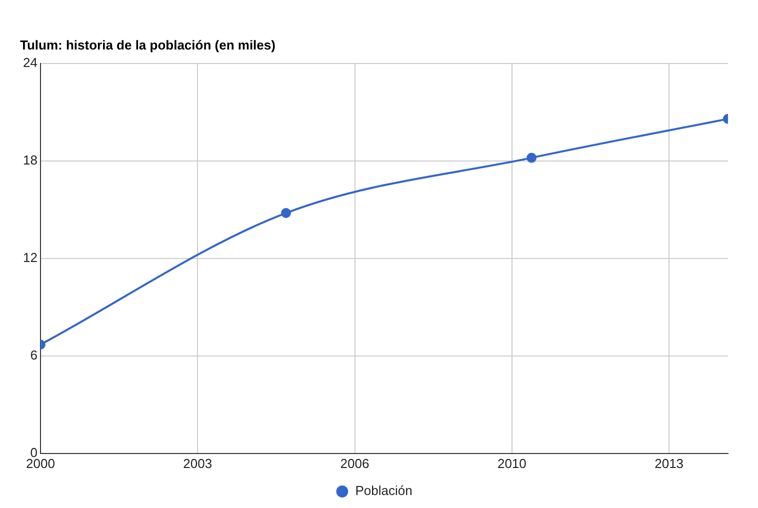 The width and height of the screenshot is (758, 508). What do you see at coordinates (383, 490) in the screenshot?
I see `legend-label: Población` at bounding box center [383, 490].